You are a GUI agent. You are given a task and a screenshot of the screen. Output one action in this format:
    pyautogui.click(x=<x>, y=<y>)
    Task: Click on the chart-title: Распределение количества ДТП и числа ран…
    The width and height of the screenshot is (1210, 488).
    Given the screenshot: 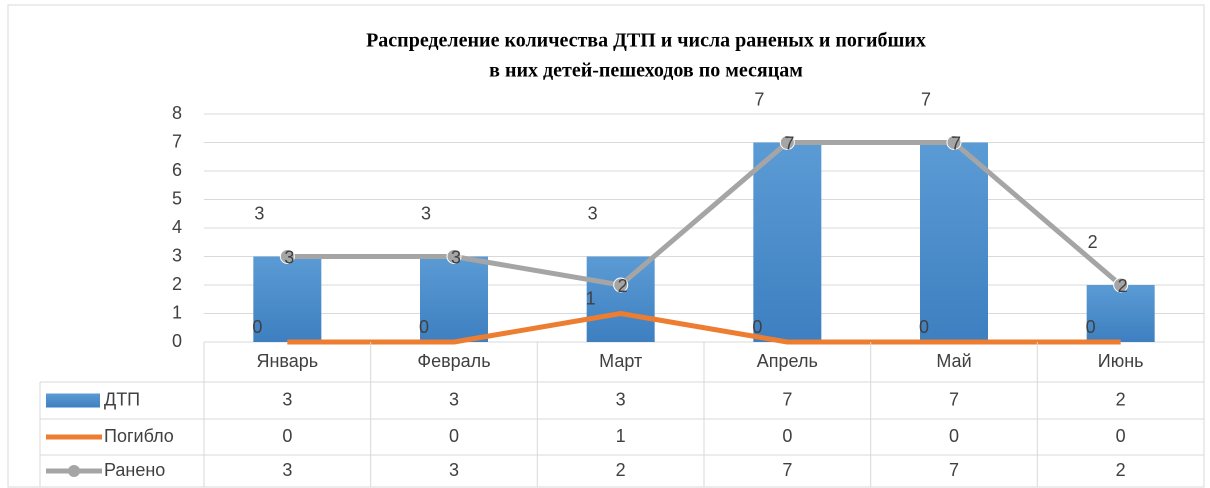 What is the action you would take?
    pyautogui.click(x=646, y=41)
    